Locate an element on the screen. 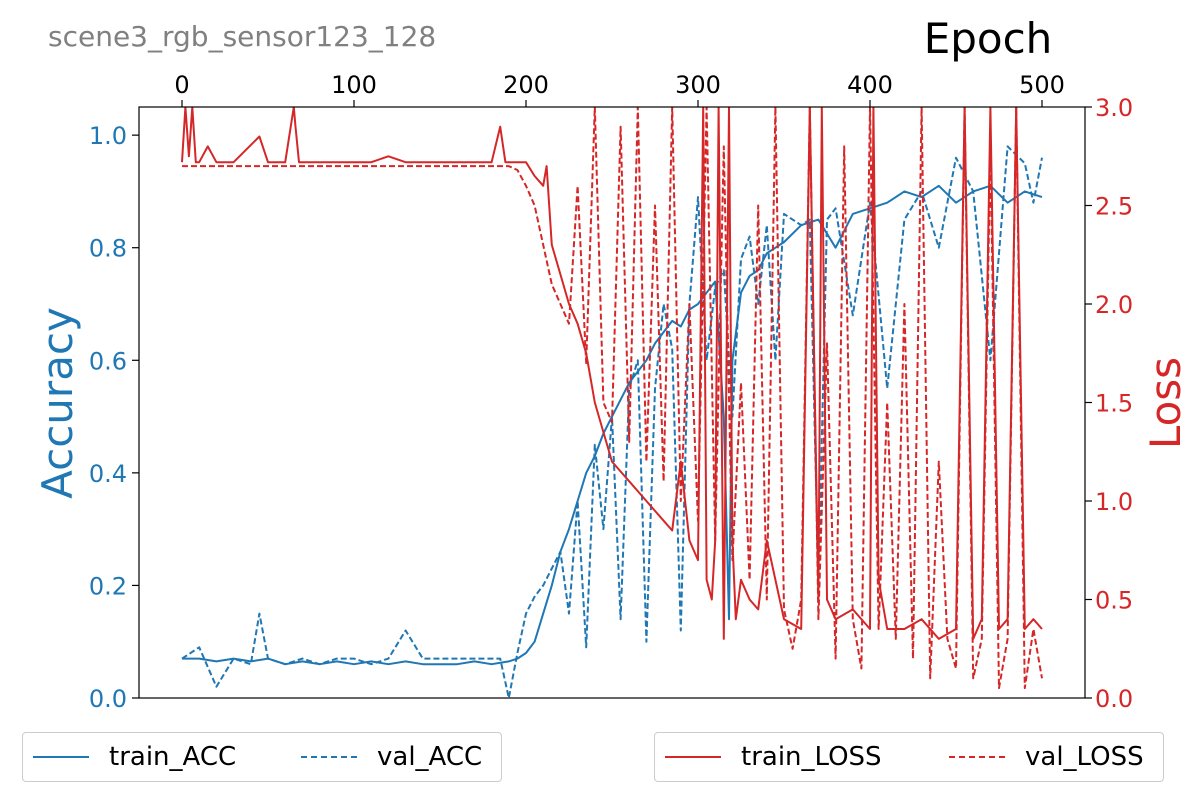 Image resolution: width=1200 pixels, height=800 pixels. legend-item-val-loss: val_LOSS is located at coordinates (1046, 757).